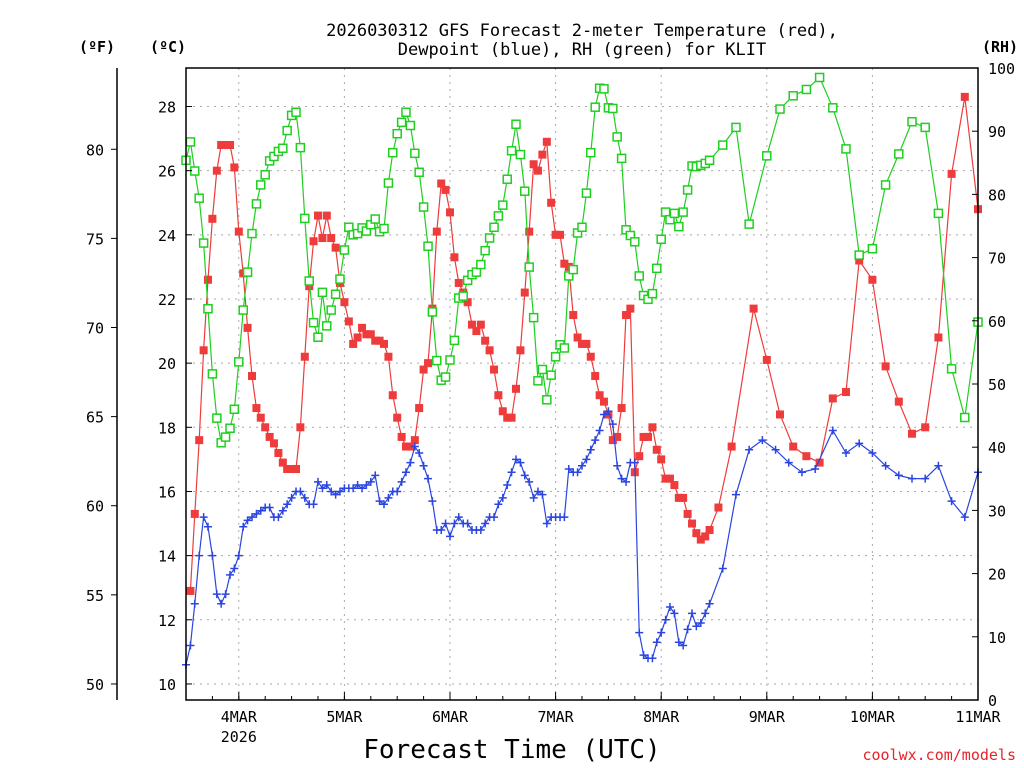  What do you see at coordinates (450, 717) in the screenshot?
I see `x-tick-label: 6MAR` at bounding box center [450, 717].